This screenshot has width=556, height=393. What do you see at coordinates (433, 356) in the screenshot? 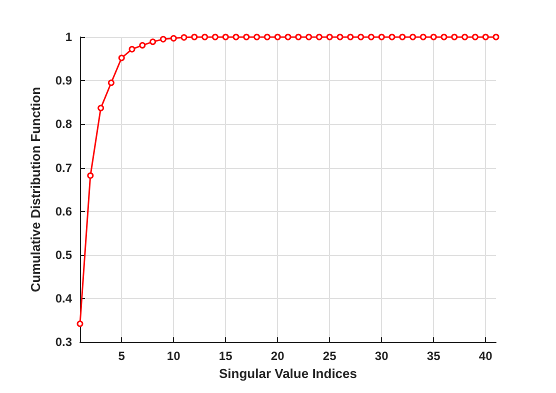
I see `x-tick-label: 35` at bounding box center [433, 356].